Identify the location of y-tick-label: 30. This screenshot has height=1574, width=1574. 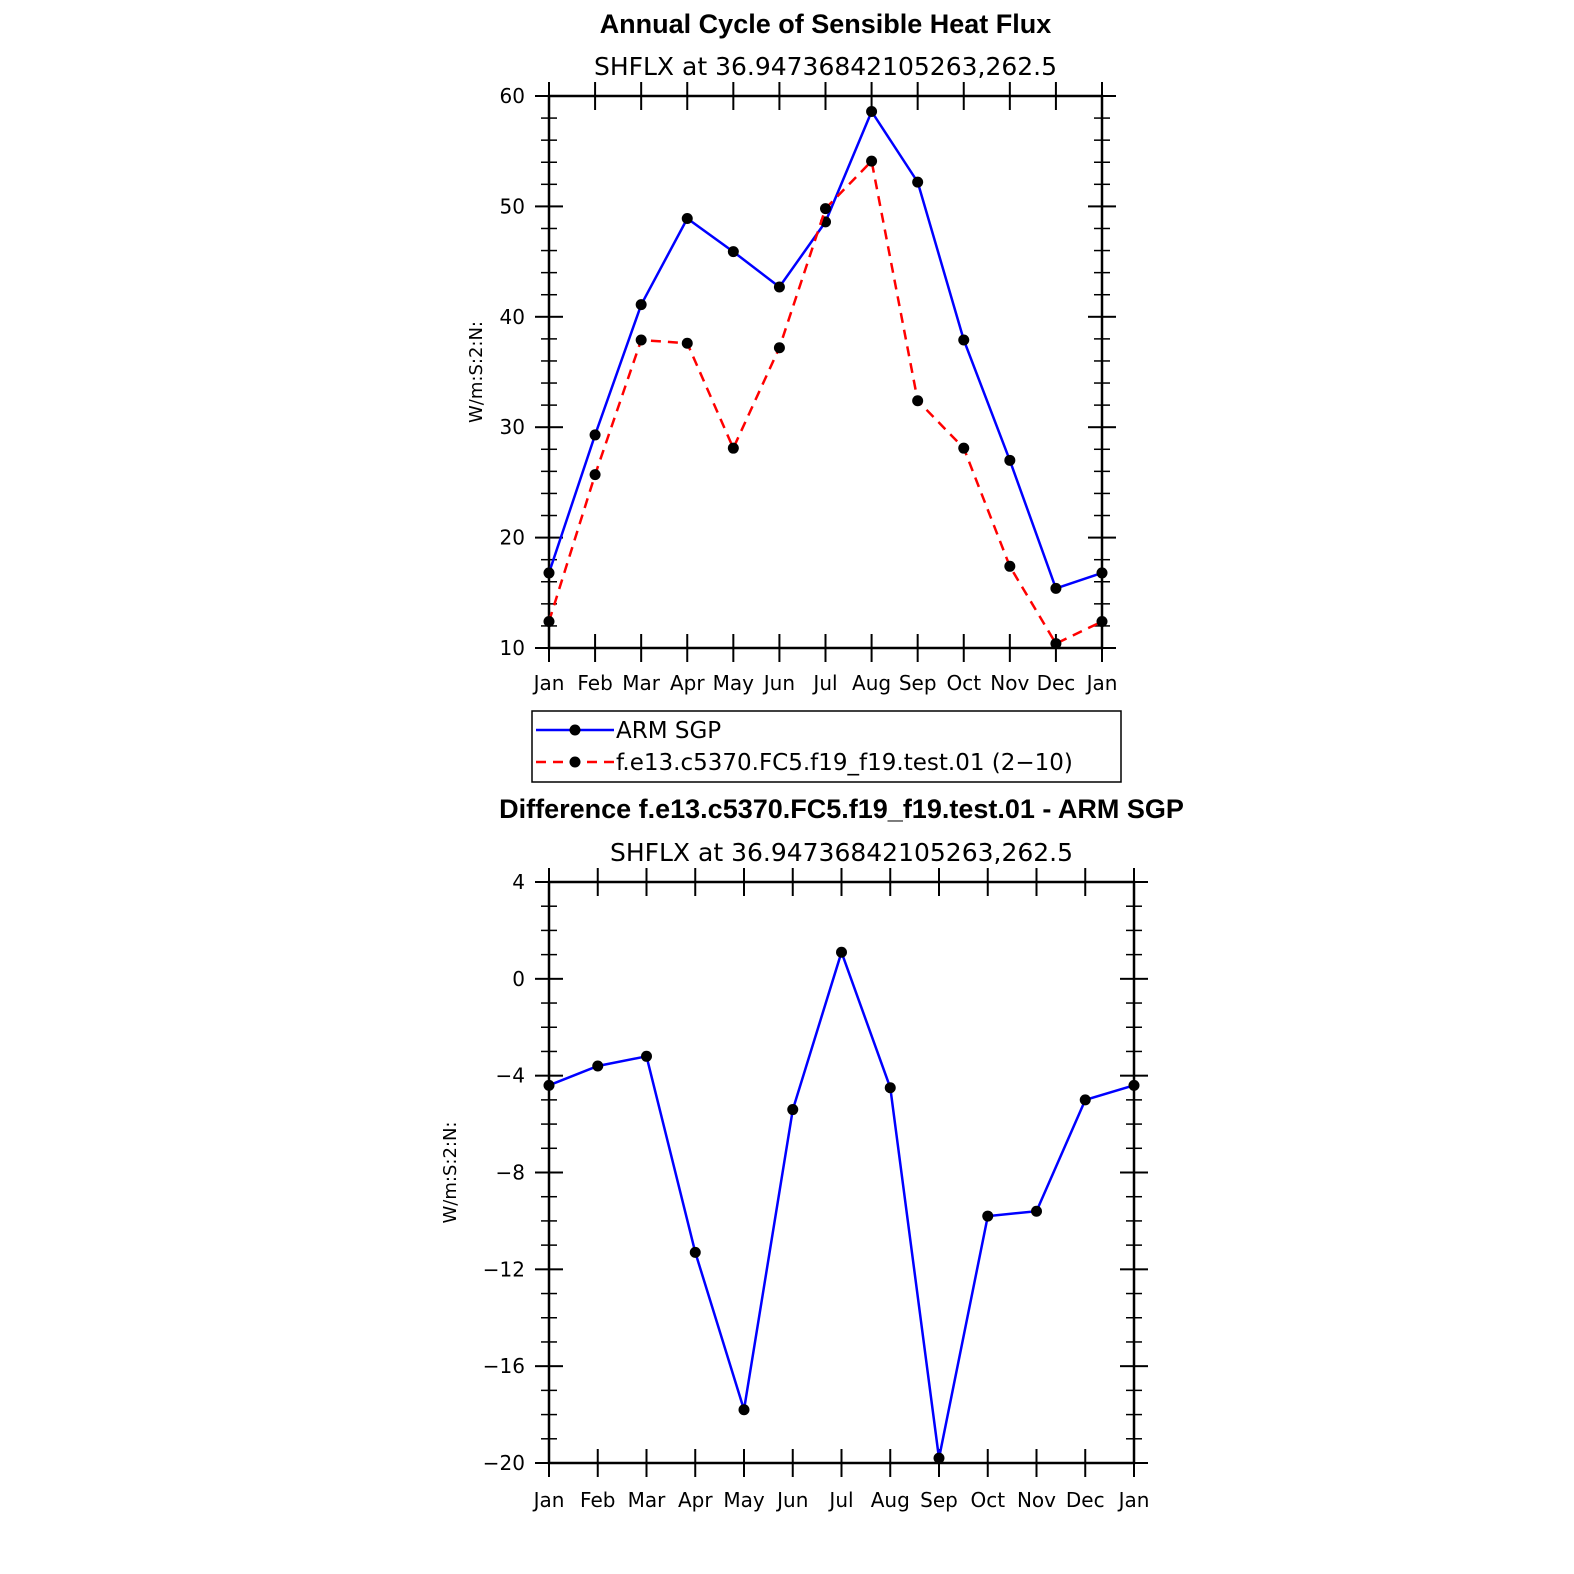
(512, 427).